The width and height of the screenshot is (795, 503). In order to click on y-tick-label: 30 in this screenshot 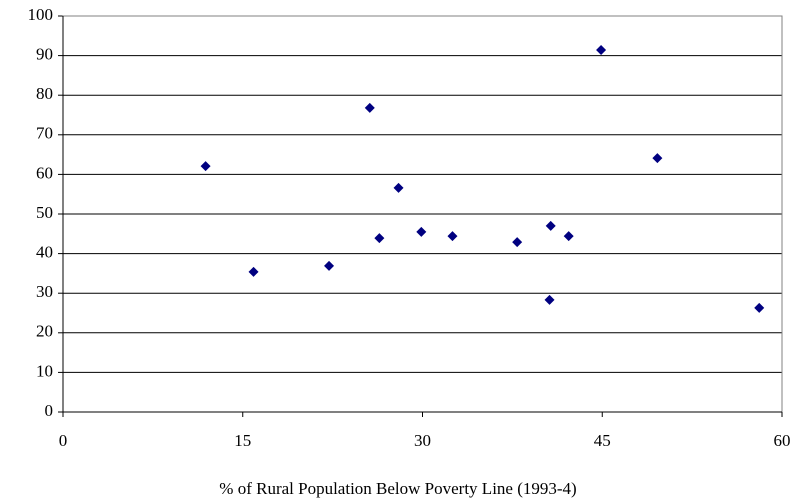, I will do `click(44, 291)`.